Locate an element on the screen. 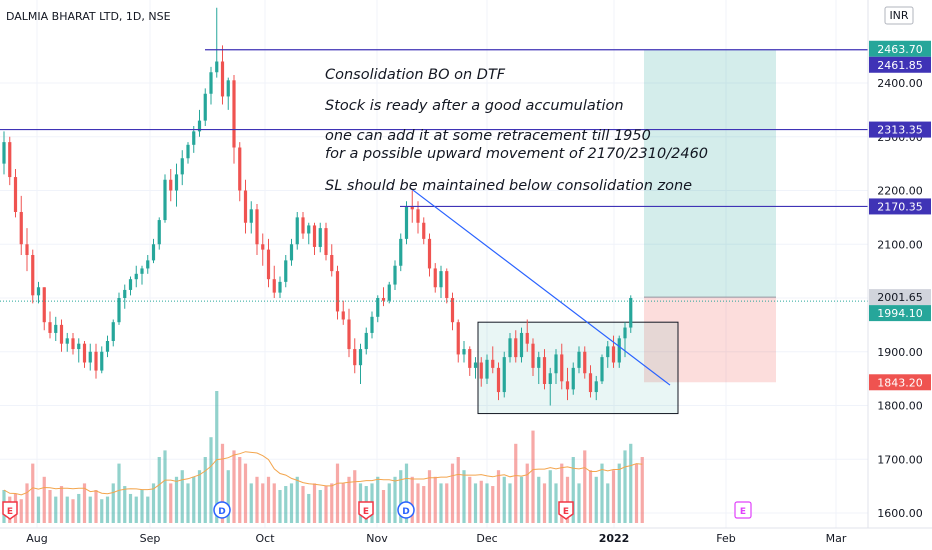 The height and width of the screenshot is (550, 932). price-tag-label: 1843.20 is located at coordinates (900, 382).